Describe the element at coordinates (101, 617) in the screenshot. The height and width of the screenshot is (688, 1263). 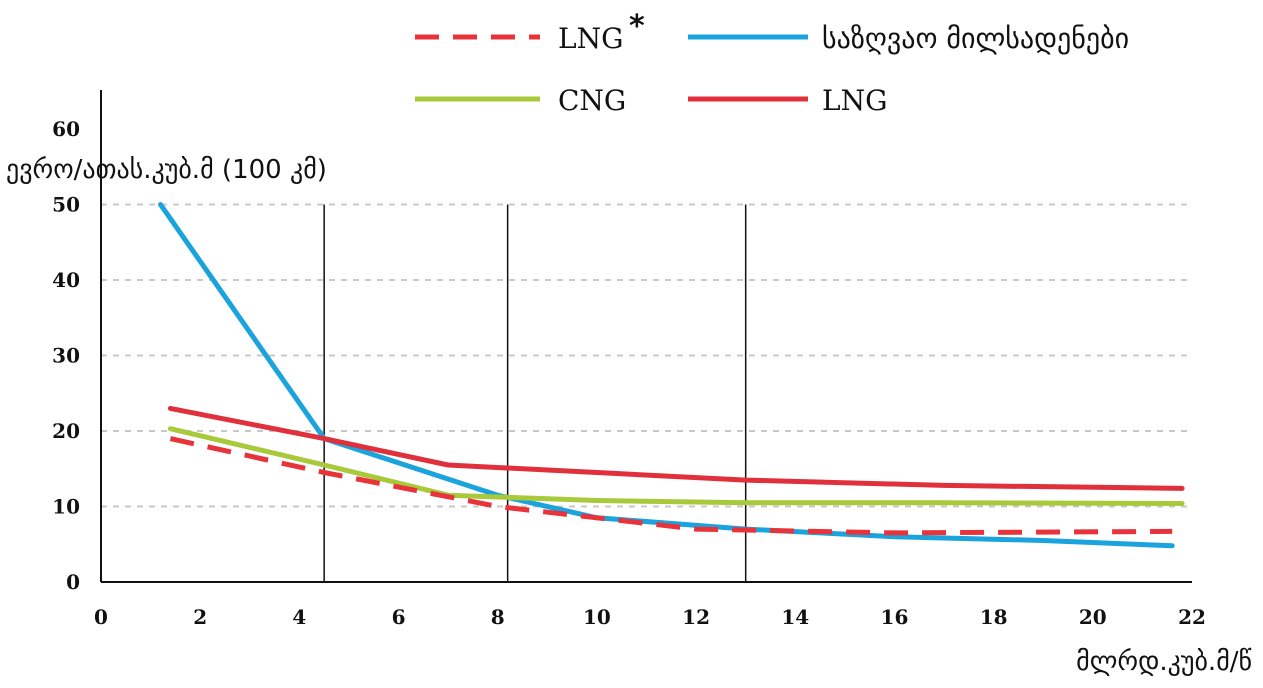
I see `x-tick-label: 0` at that location.